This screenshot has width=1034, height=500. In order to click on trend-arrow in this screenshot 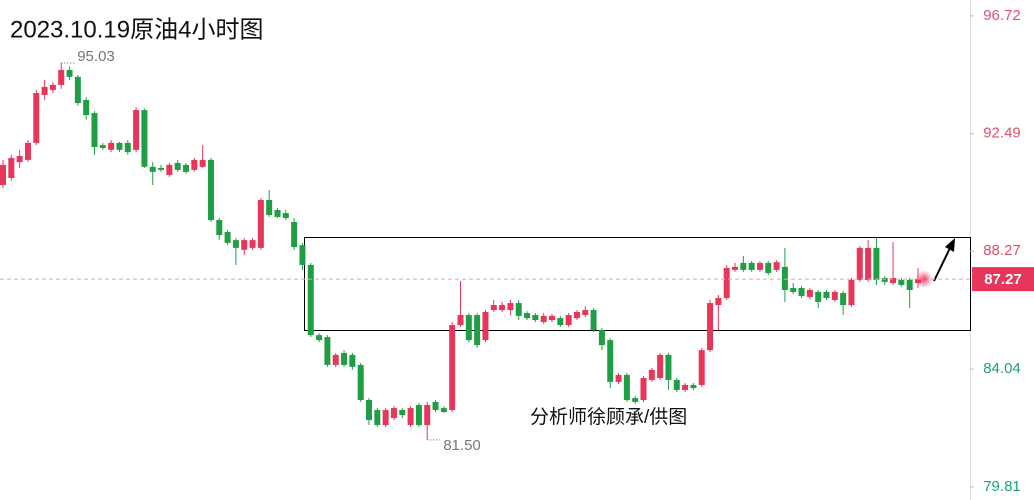, I will do `click(944, 260)`.